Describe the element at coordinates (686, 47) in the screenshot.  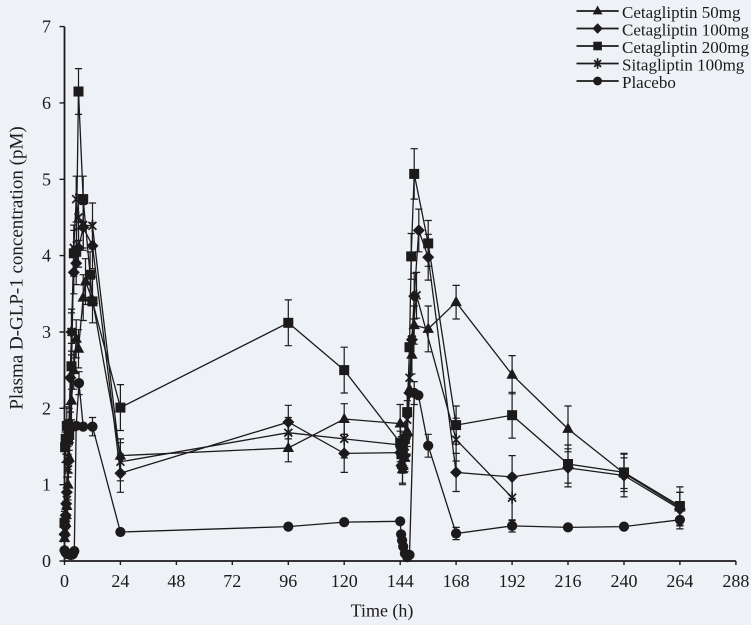
I see `svg-text: Cetagliptin 200mg` at that location.